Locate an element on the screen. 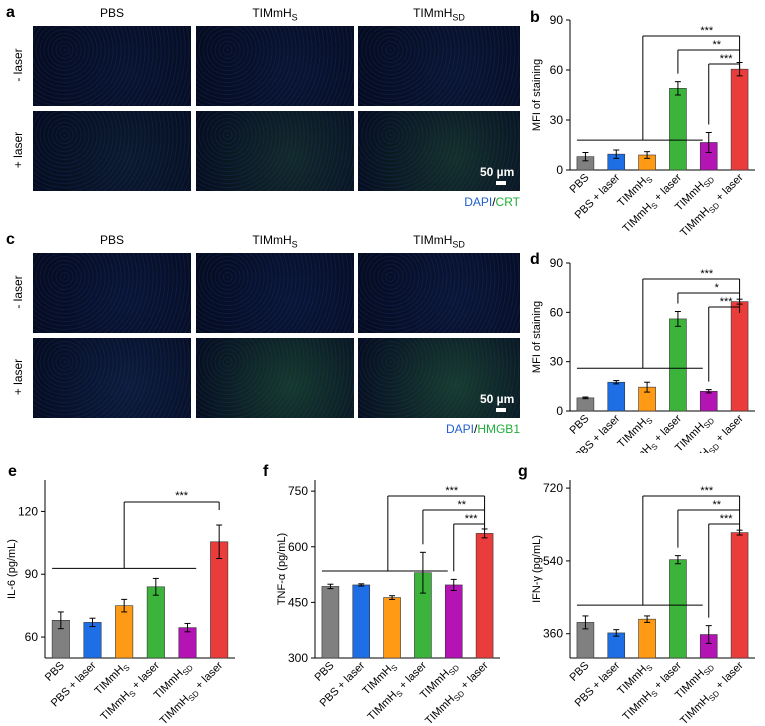  panel-letter: b is located at coordinates (535, 17).